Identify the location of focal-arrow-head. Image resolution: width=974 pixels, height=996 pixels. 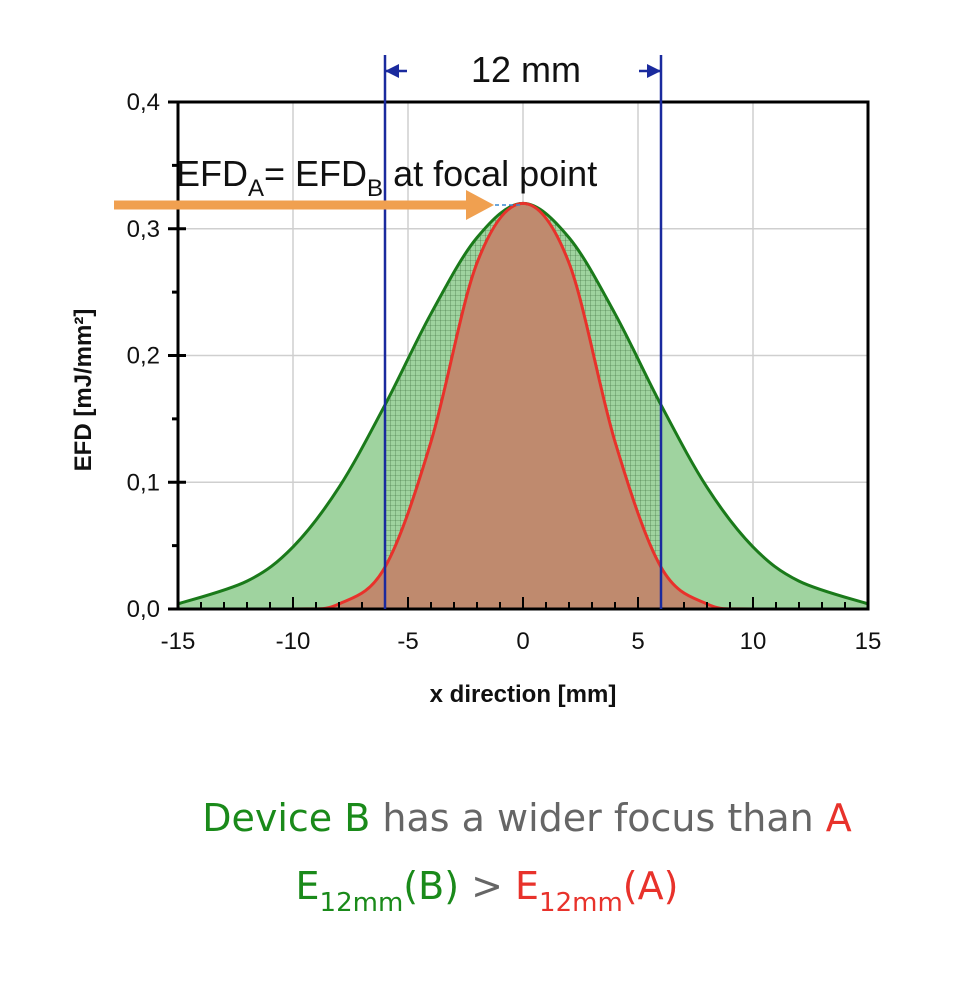
(480, 205).